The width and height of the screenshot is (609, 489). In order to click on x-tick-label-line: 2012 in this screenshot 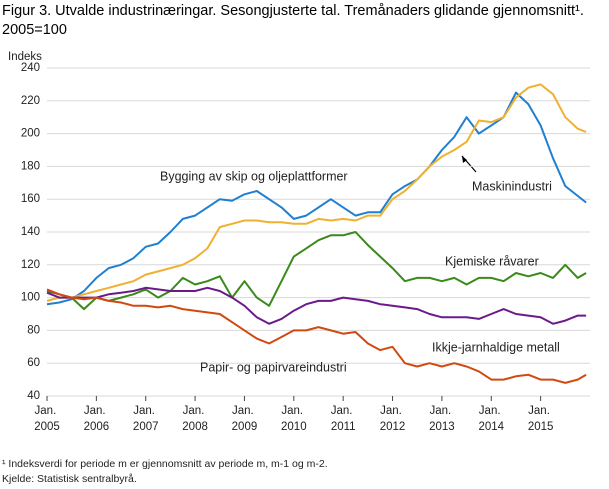, I will do `click(393, 427)`.